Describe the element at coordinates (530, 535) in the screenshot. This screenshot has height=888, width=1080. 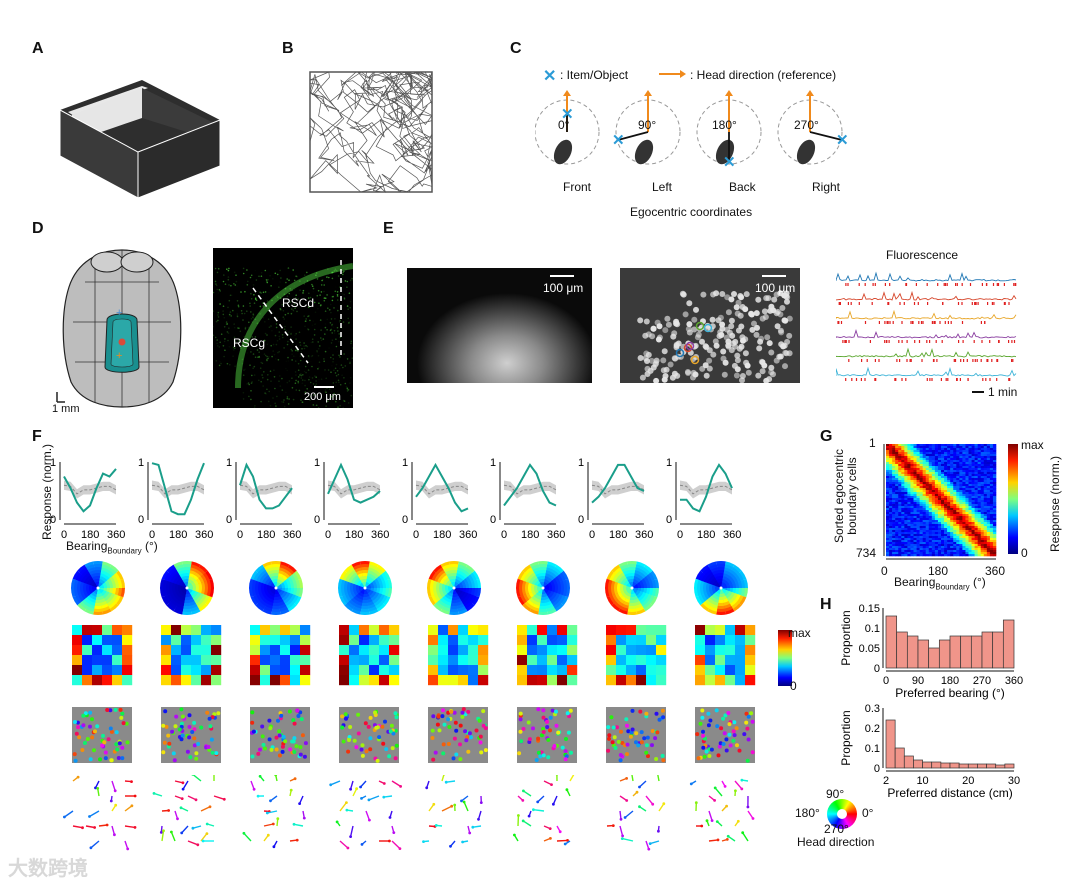
I see `xtick-180: 180` at that location.